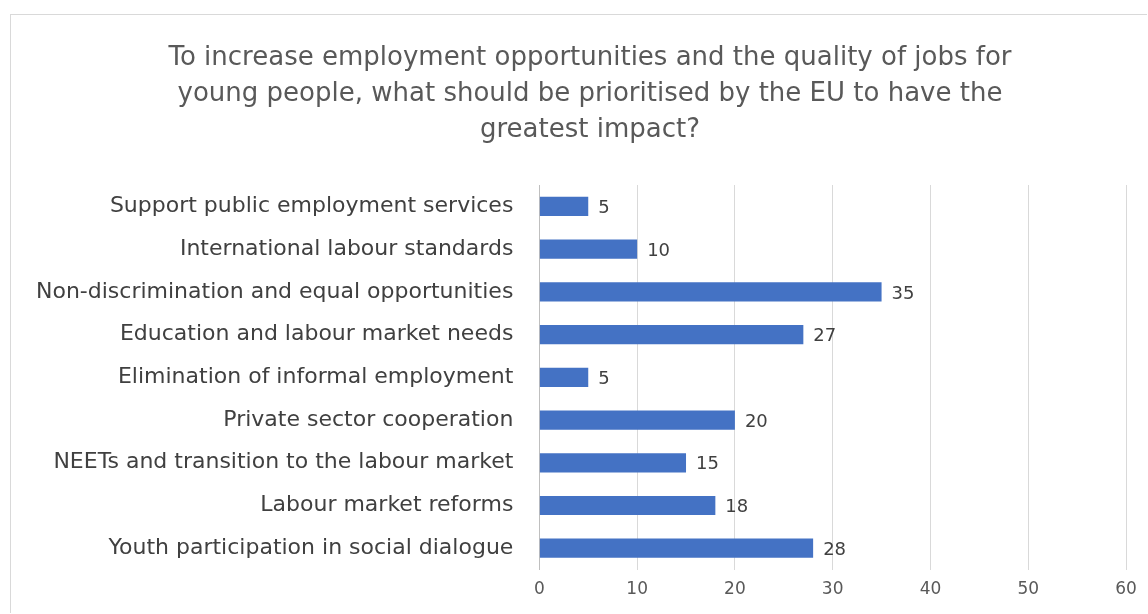  I want to click on x-tick-label: 40, so click(930, 588).